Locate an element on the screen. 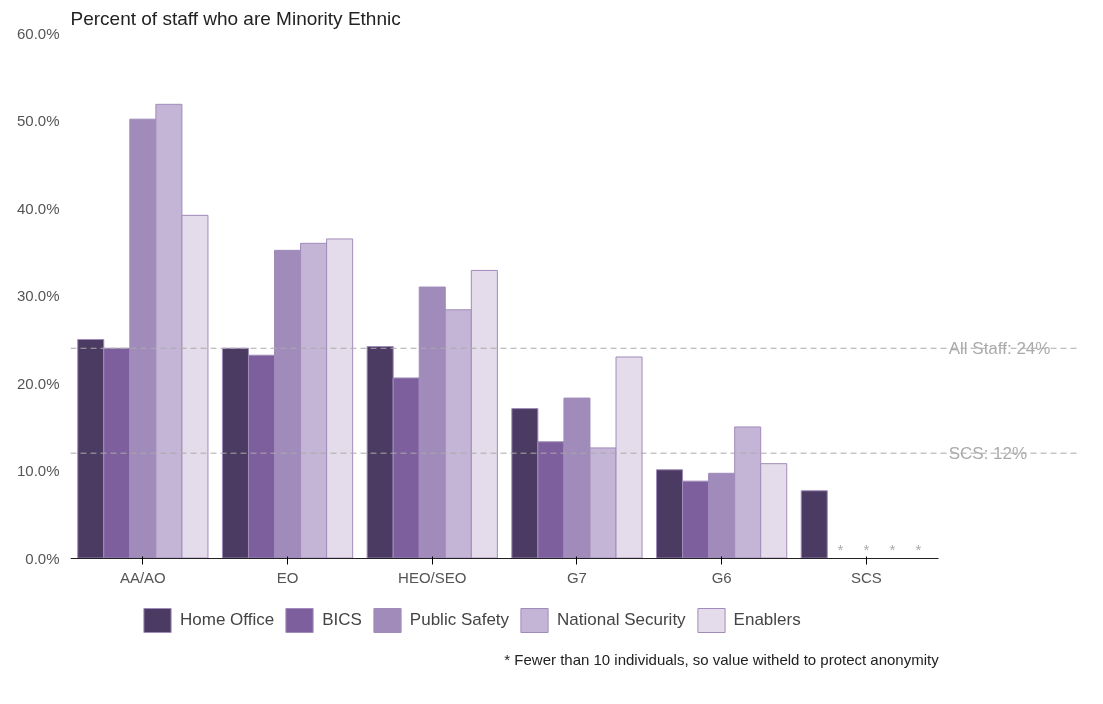 The width and height of the screenshot is (1103, 704). ref-line-label: SCS: 12% is located at coordinates (988, 453).